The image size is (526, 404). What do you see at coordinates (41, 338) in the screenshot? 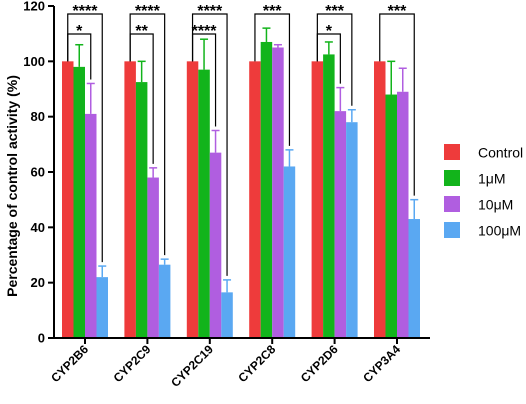
I see `y-tick-label: 0` at bounding box center [41, 338].